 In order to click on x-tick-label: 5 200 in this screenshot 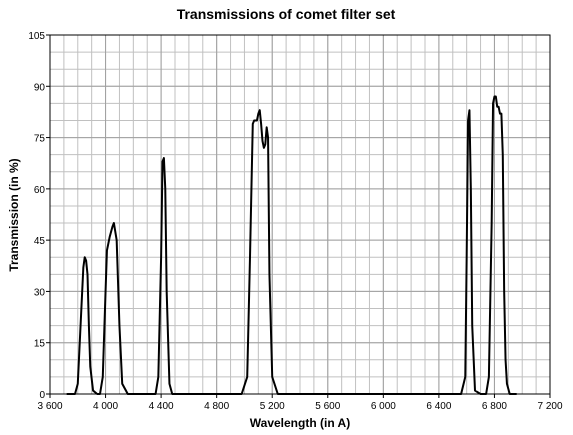, I will do `click(272, 406)`.